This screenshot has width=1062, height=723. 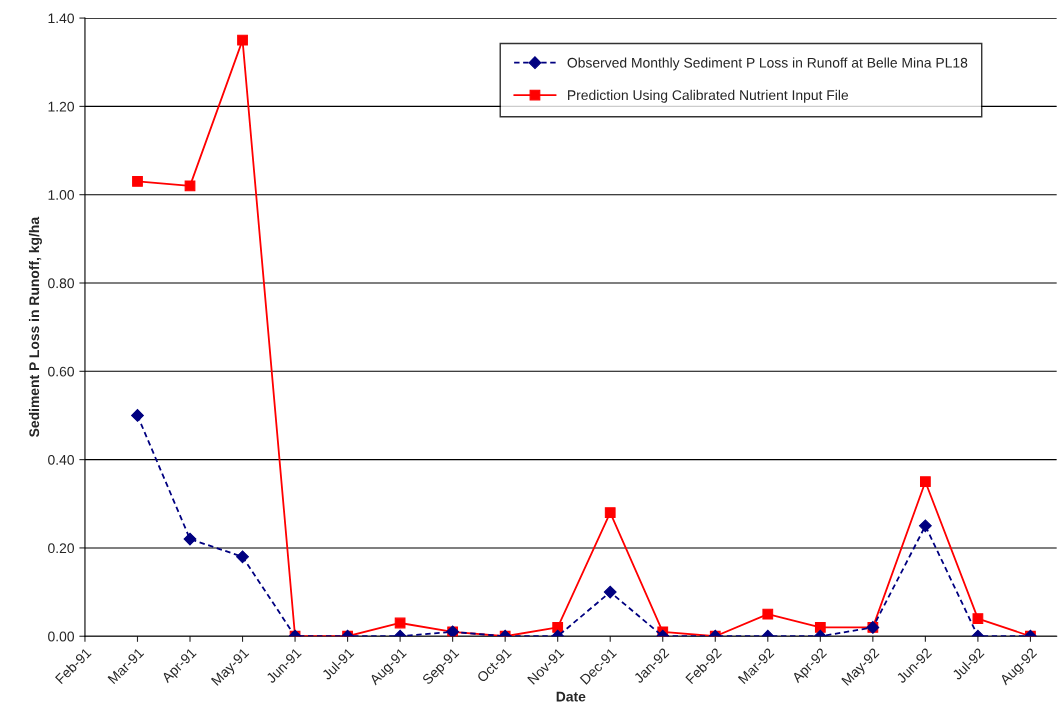 What do you see at coordinates (708, 96) in the screenshot?
I see `legend-label: Prediction Using Calibrated Nutrient Input File` at bounding box center [708, 96].